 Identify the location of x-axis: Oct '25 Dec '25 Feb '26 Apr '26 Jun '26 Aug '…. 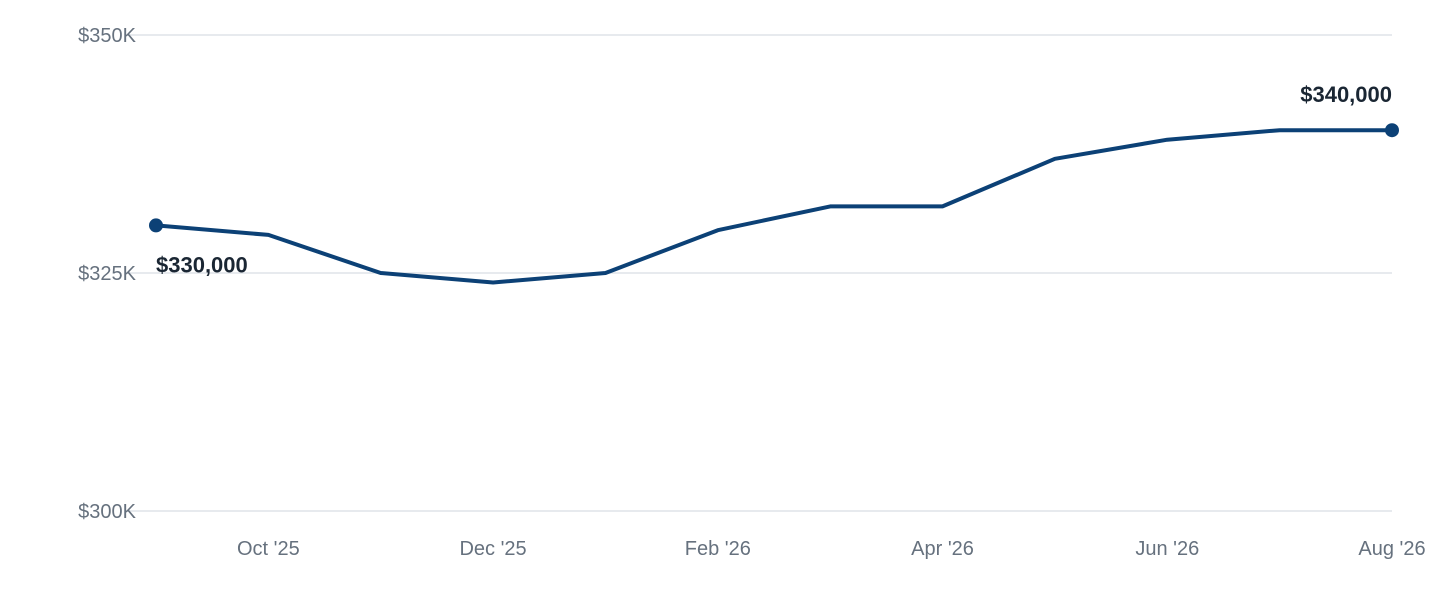
(831, 549).